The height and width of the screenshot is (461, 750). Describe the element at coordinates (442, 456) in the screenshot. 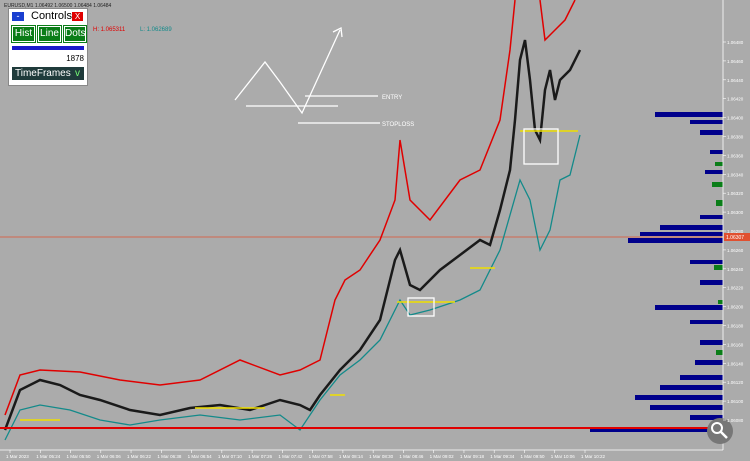

I see `time-label: 1 Mar 09:02` at that location.